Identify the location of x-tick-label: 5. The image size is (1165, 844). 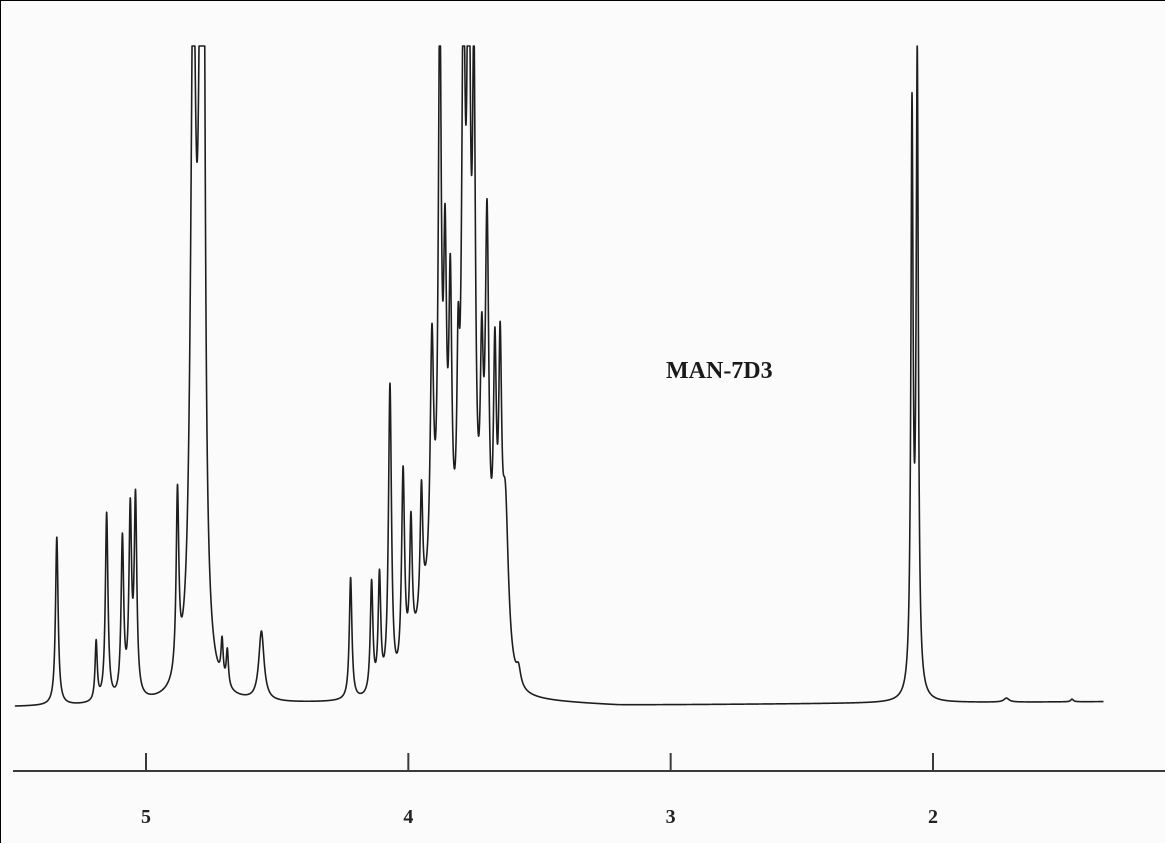
(146, 817).